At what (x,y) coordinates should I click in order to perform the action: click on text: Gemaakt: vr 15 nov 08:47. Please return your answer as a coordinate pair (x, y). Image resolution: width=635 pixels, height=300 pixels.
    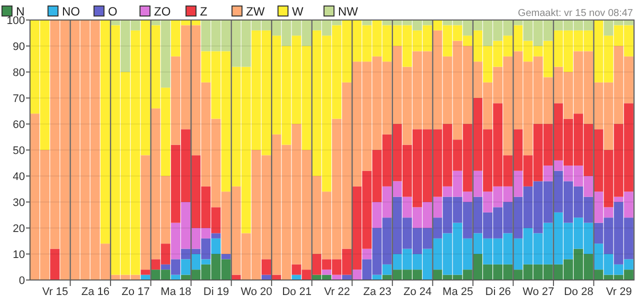
    Looking at the image, I should click on (576, 13).